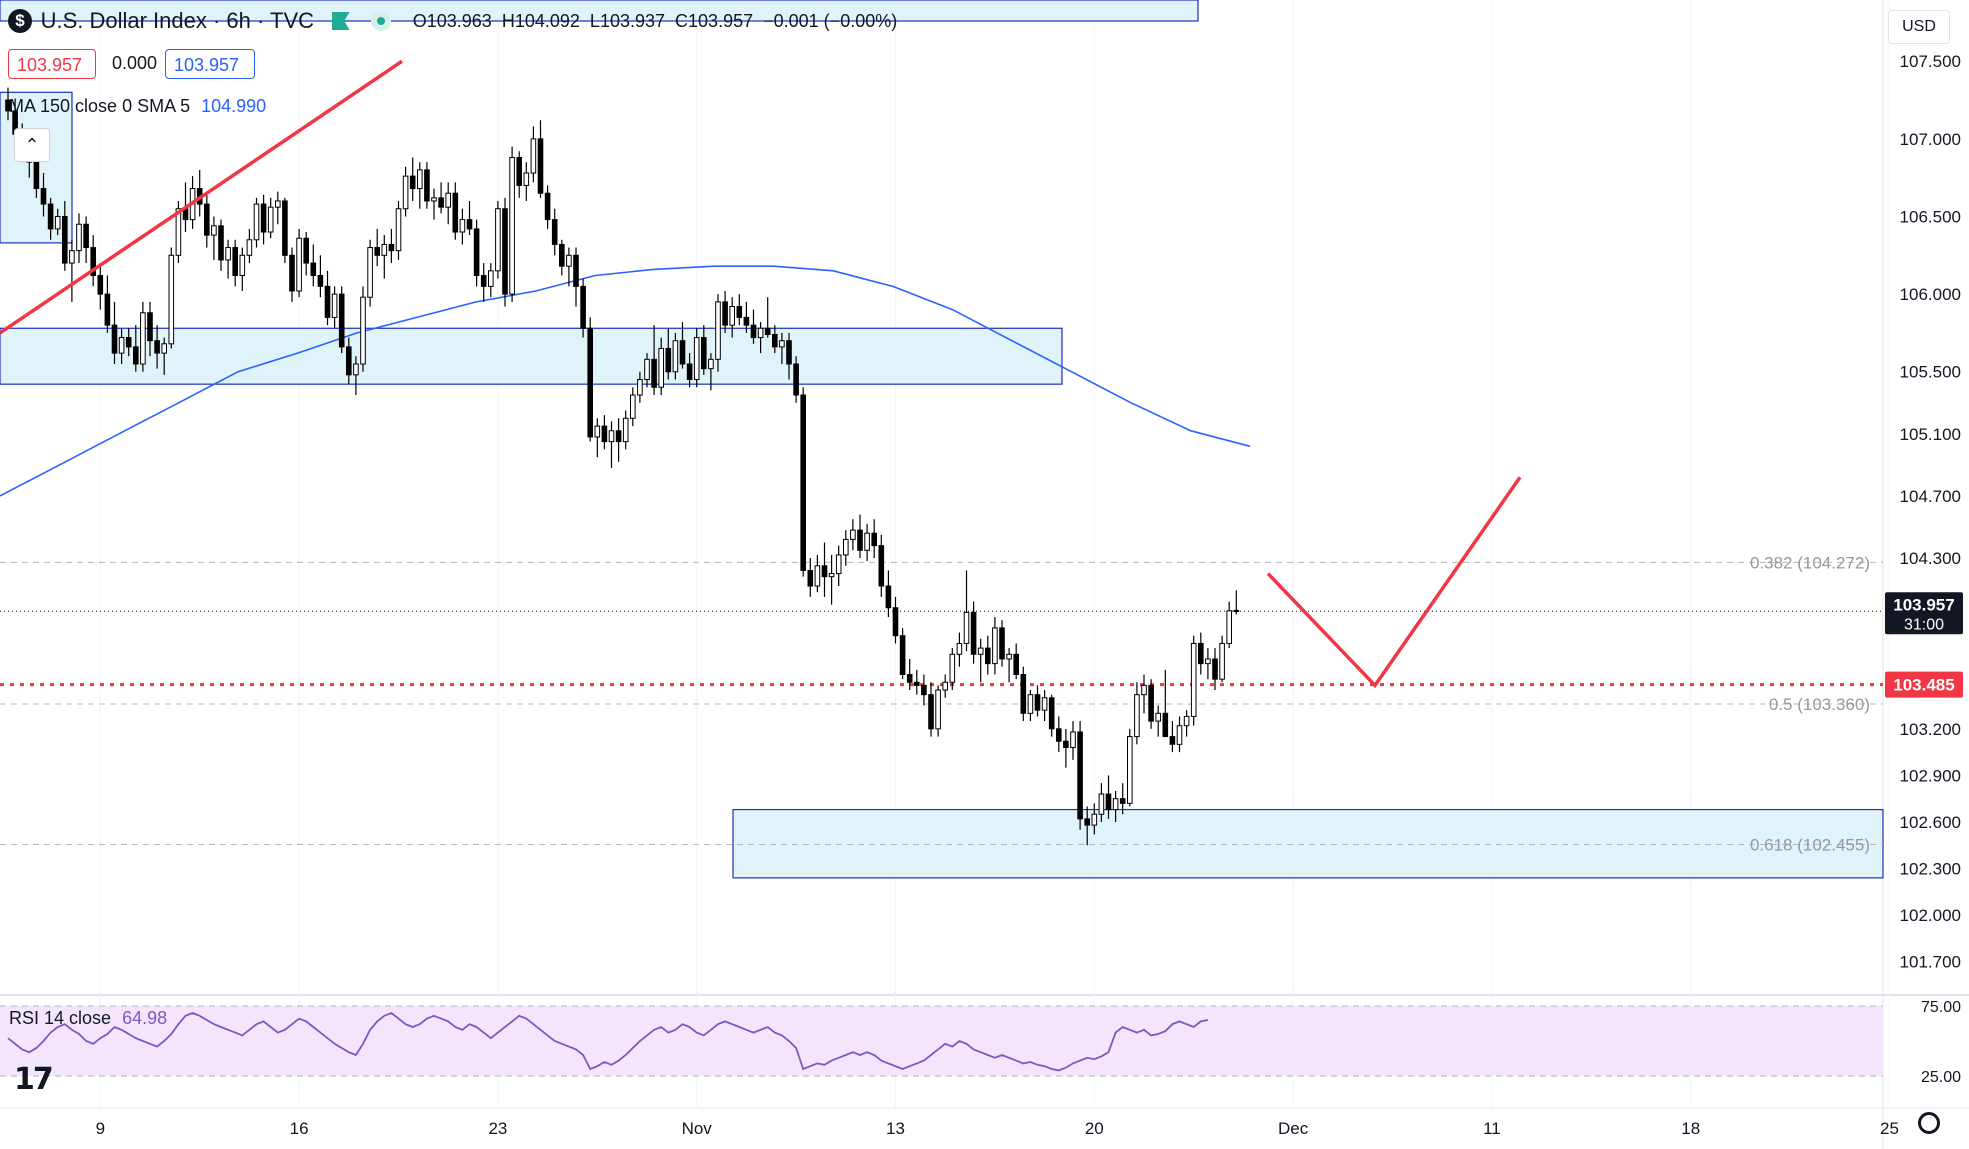  Describe the element at coordinates (88, 1018) in the screenshot. I see `rsi-legend: RSI 14 close 64.98` at that location.